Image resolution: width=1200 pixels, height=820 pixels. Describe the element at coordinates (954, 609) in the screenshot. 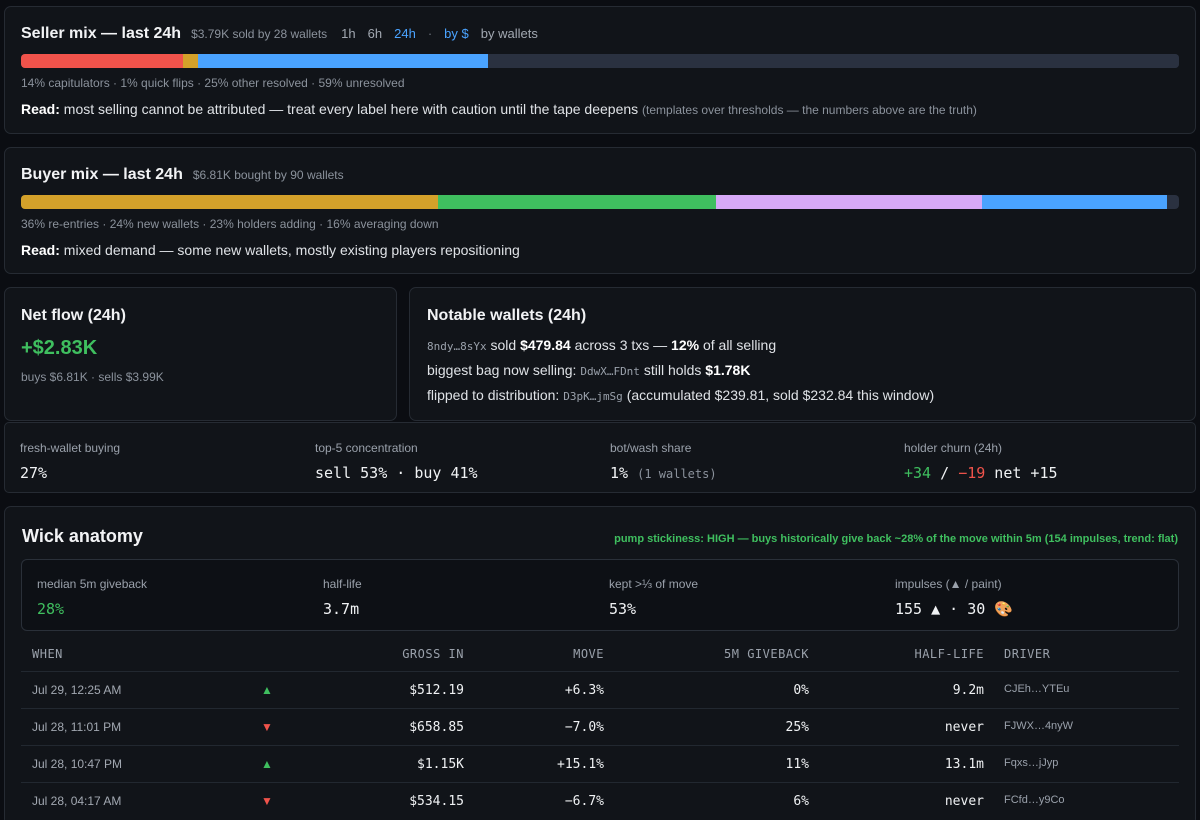

I see `stat-value: 155 ▲ · 30 🎨` at that location.